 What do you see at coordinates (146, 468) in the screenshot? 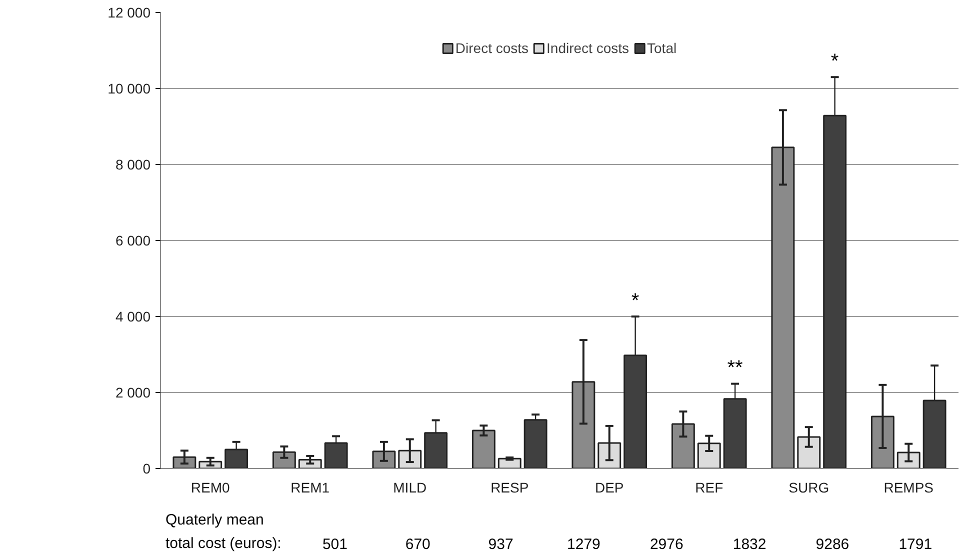
I see `y-tick-label: 0` at bounding box center [146, 468].